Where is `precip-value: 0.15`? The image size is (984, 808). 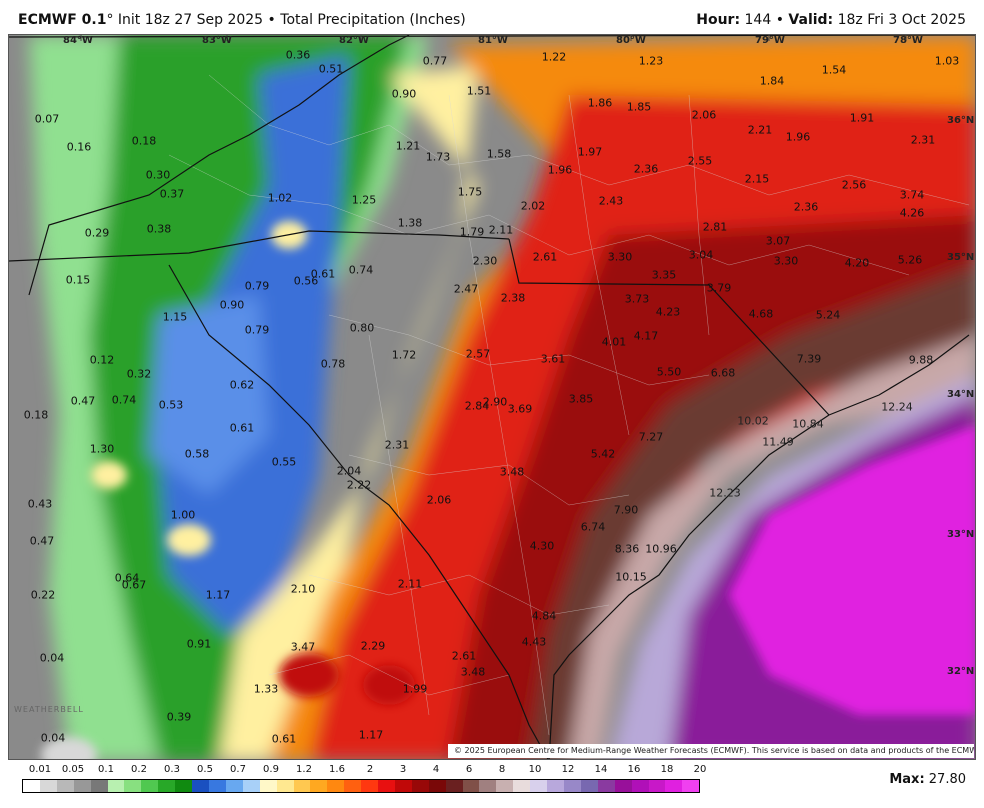 precip-value: 0.15 is located at coordinates (78, 280).